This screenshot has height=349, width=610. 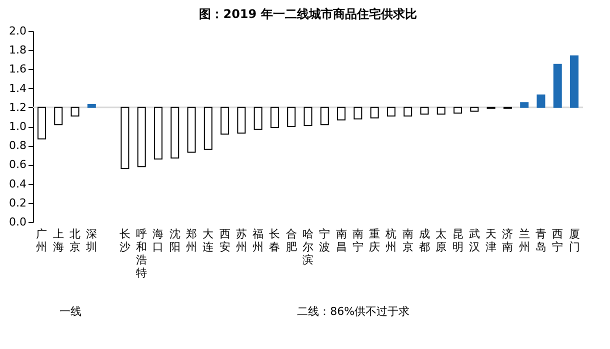 I want to click on y-tick-label: 2.0, so click(x=17, y=31).